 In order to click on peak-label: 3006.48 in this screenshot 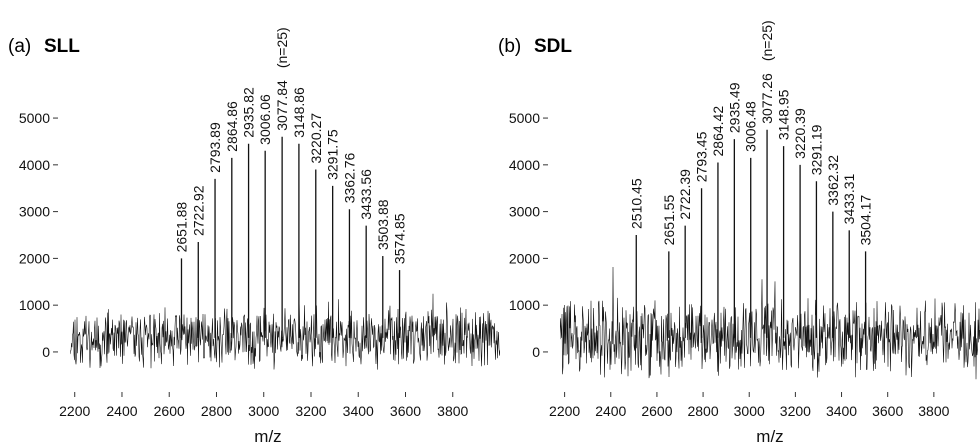, I will do `click(751, 126)`.